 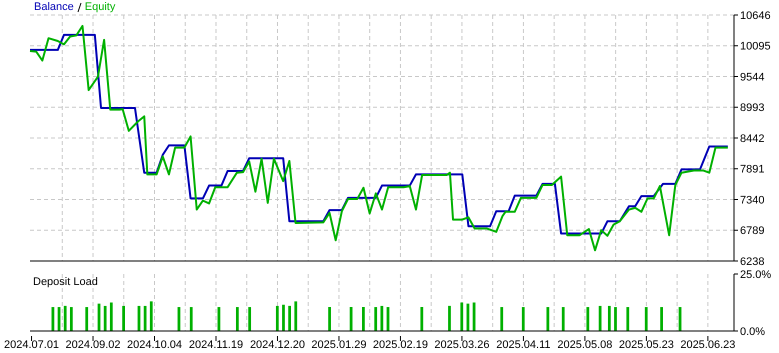 I want to click on x-tick-label: 2024.11.19, so click(x=216, y=345).